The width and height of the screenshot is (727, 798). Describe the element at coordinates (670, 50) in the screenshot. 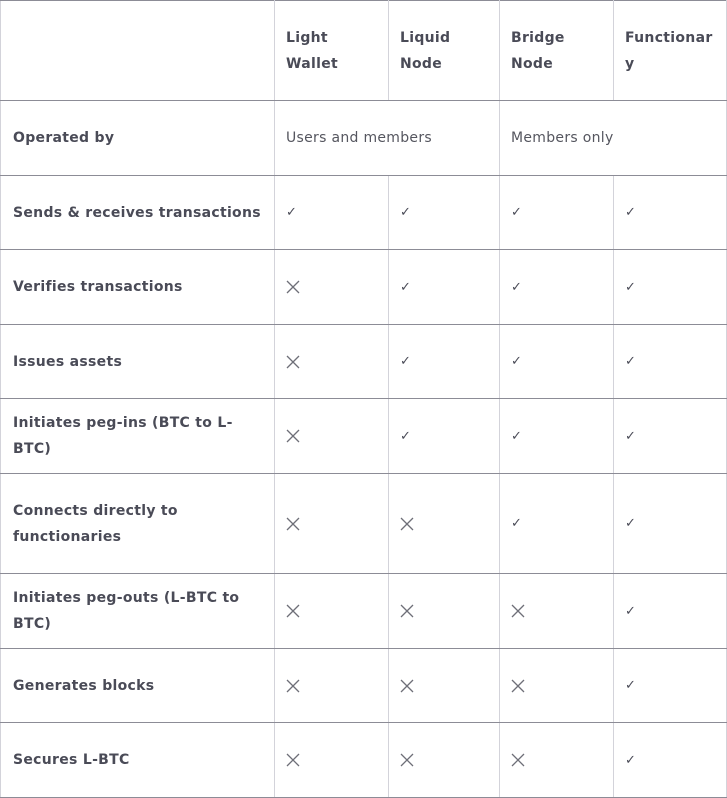

I see `header-functionary: Functionary` at that location.